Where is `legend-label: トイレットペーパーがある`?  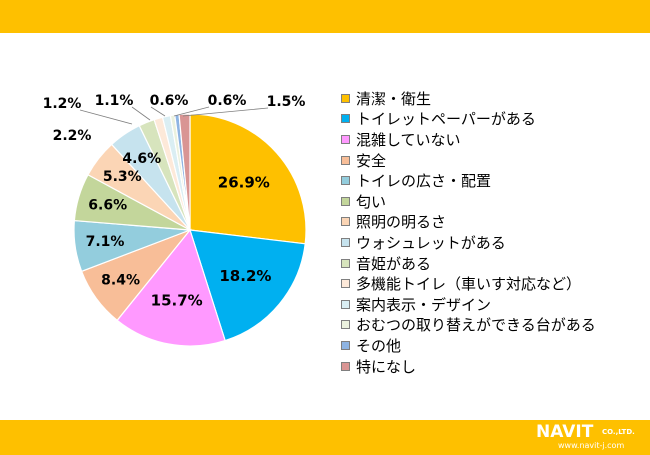 legend-label: トイレットペーパーがある is located at coordinates (446, 119).